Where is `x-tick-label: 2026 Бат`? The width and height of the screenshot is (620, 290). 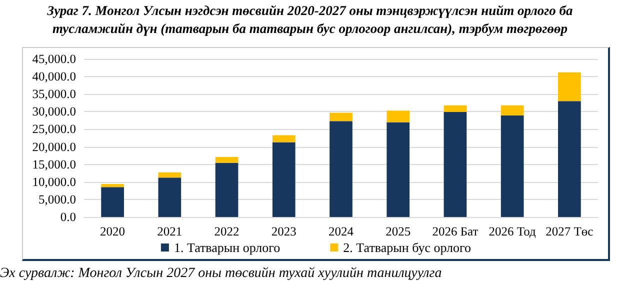
x-tick-label: 2026 Бат is located at coordinates (455, 231).